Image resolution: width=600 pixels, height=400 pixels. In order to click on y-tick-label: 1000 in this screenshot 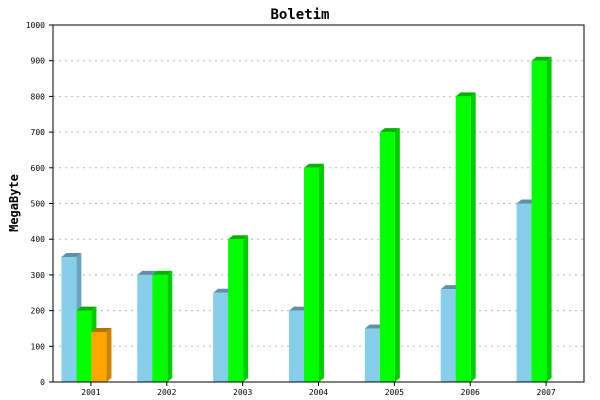, I will do `click(35, 25)`.